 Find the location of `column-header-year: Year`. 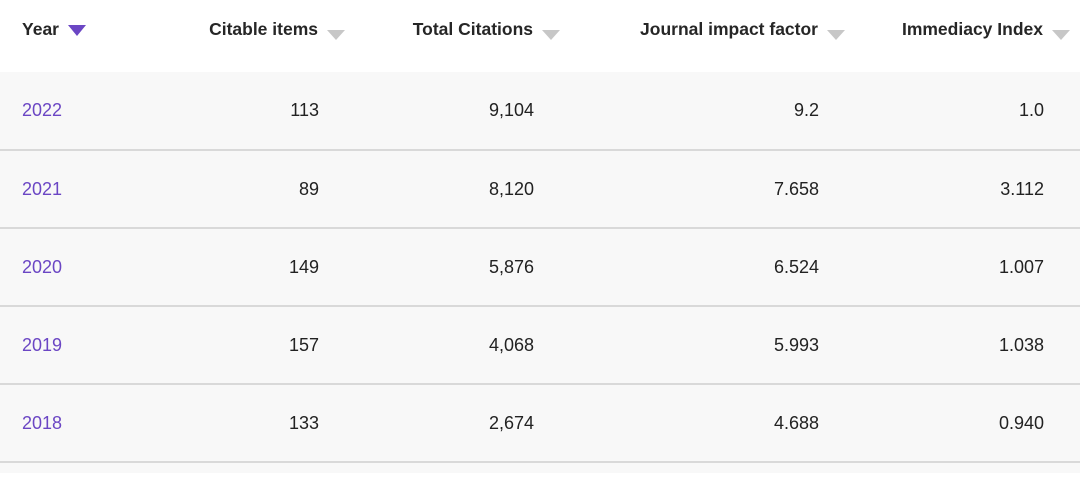

column-header-year: Year is located at coordinates (85, 36).